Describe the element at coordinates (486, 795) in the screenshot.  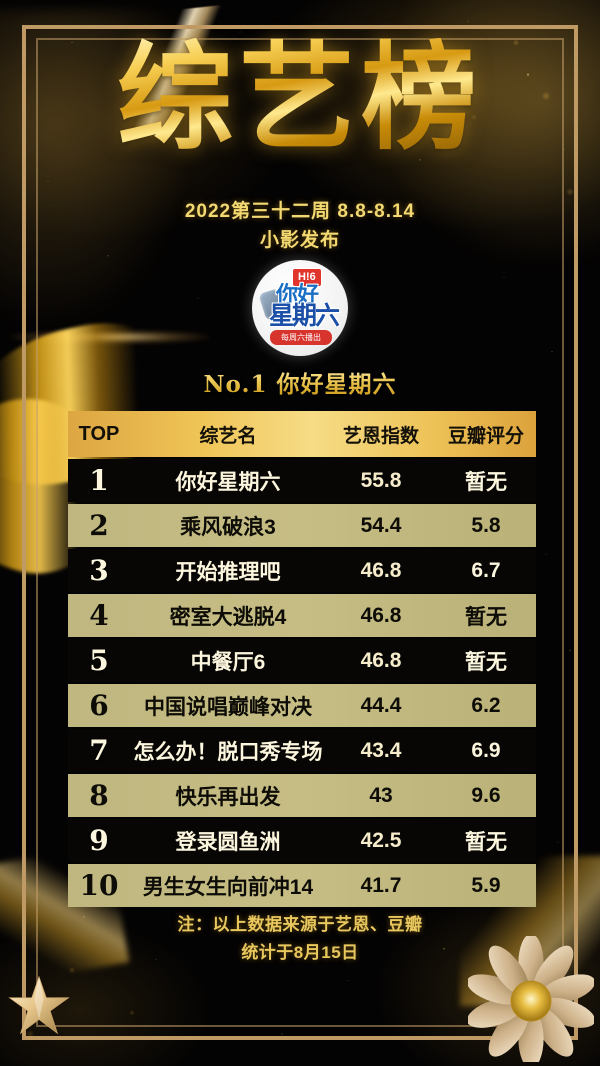
I see `cell-score: 9.6` at that location.